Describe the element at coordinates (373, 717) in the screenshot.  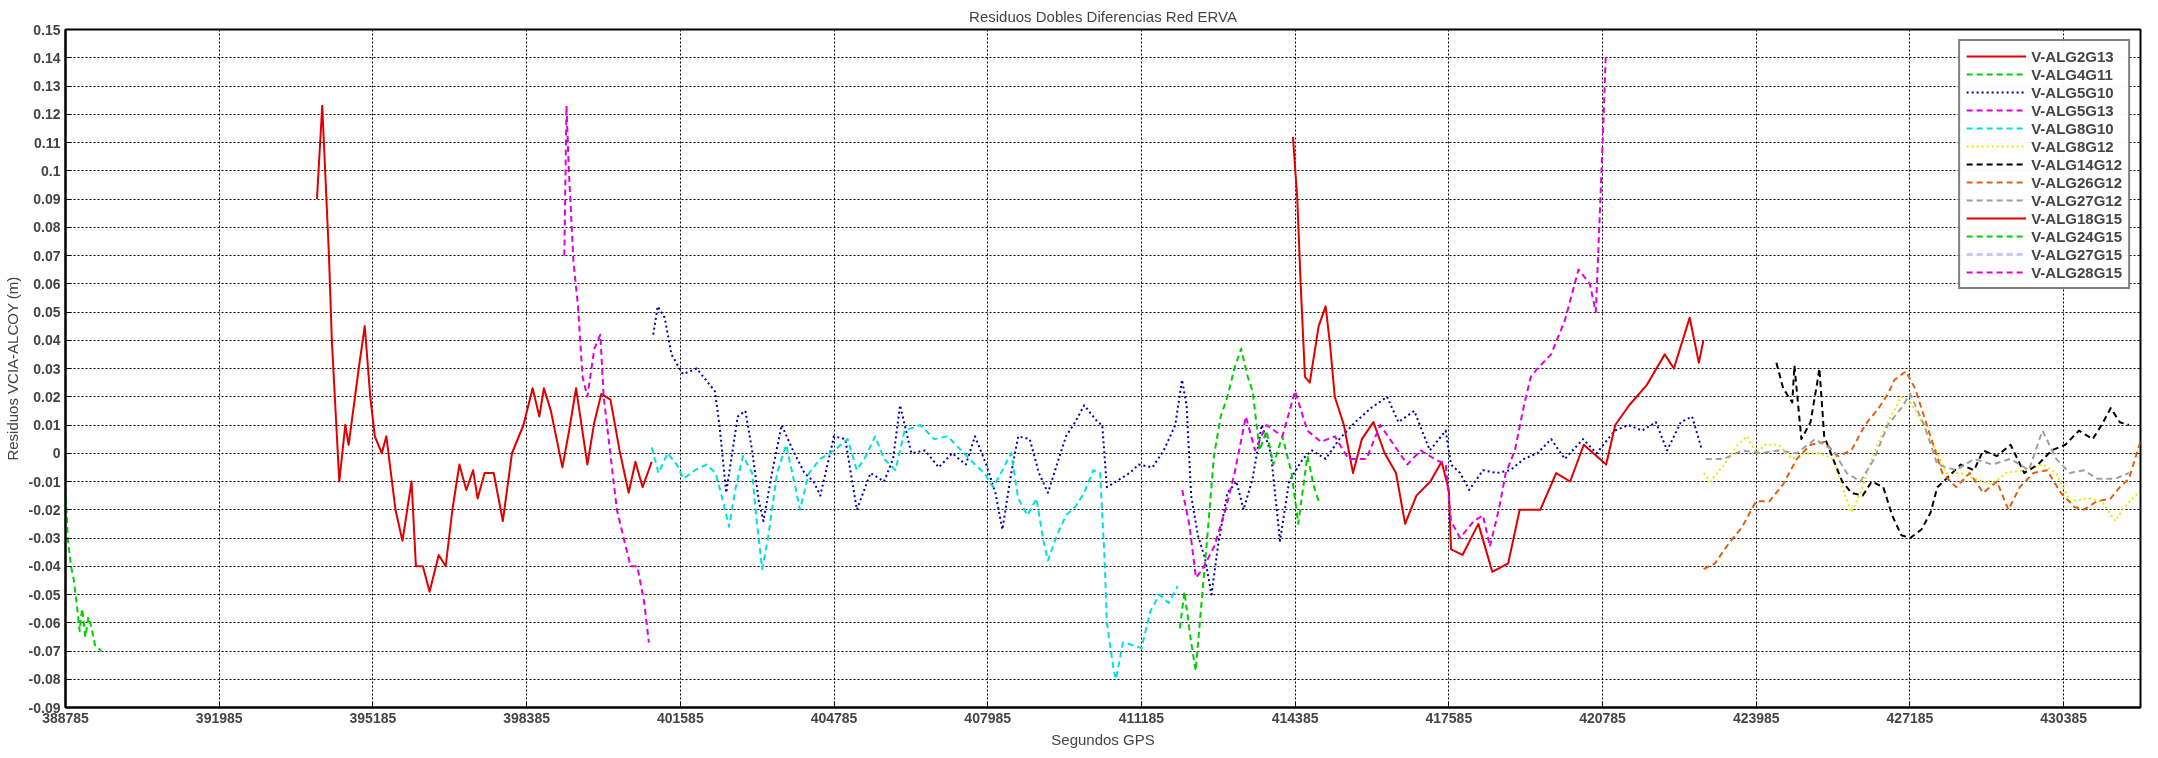
I see `x-tick-label: 395185` at that location.